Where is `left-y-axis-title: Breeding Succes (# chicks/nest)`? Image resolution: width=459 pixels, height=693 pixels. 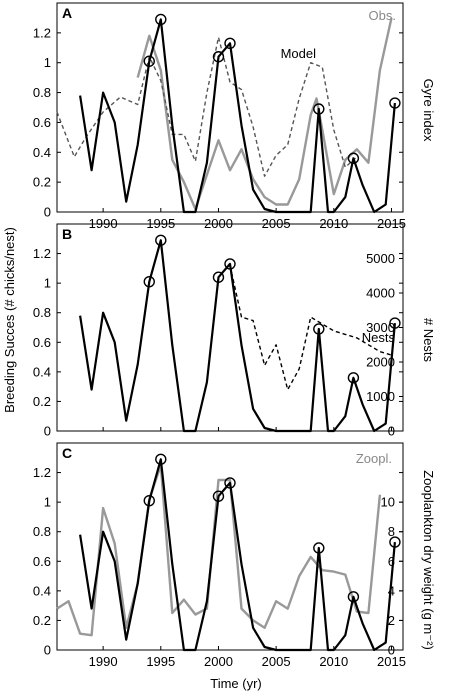
left-y-axis-title: Breeding Succes (# chicks/nest) is located at coordinates (9, 320).